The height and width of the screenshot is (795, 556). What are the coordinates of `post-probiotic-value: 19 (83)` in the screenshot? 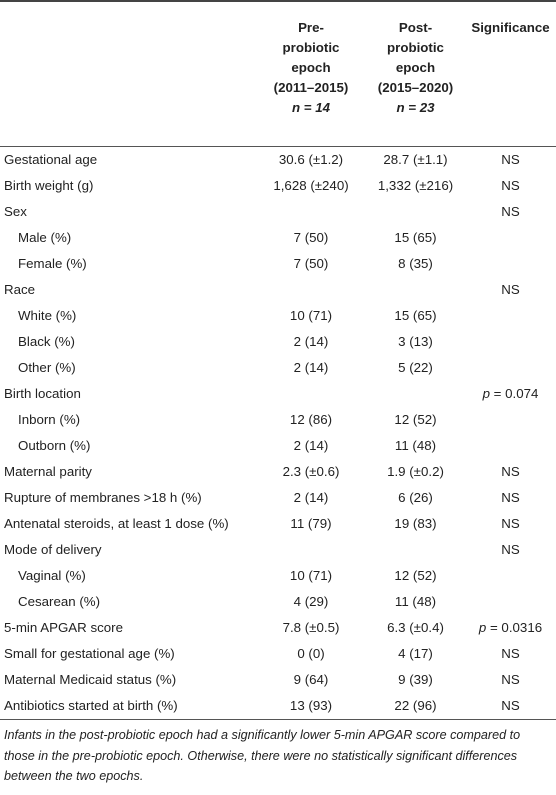 It's located at (415, 523).